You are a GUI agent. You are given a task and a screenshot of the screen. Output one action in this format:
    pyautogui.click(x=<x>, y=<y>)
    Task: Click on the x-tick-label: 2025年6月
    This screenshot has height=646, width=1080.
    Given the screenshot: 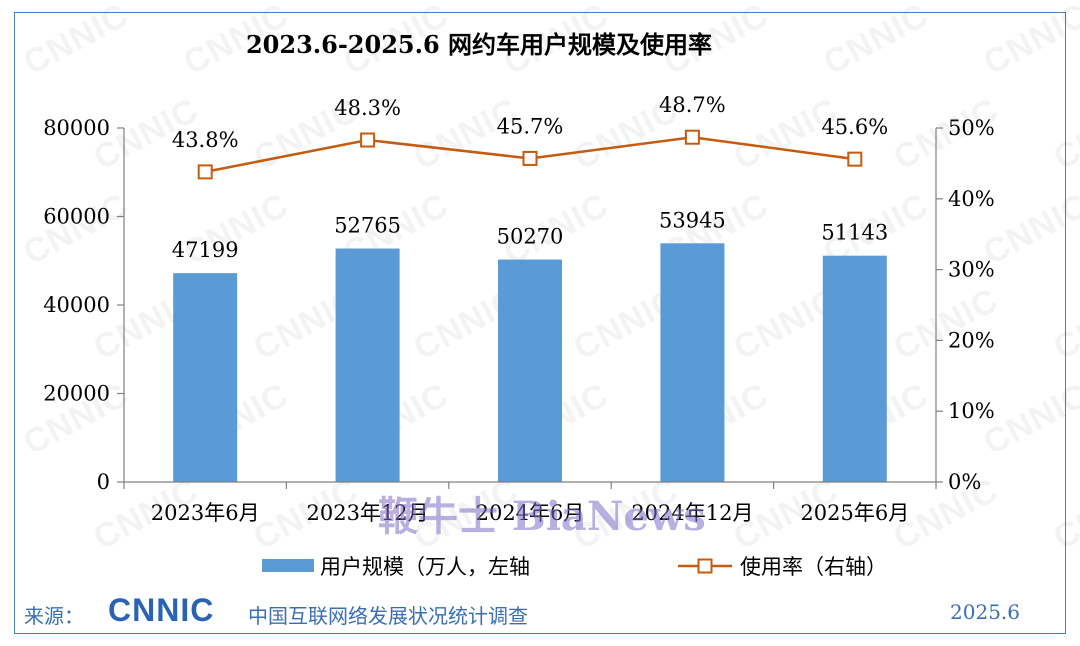 What is the action you would take?
    pyautogui.click(x=854, y=513)
    